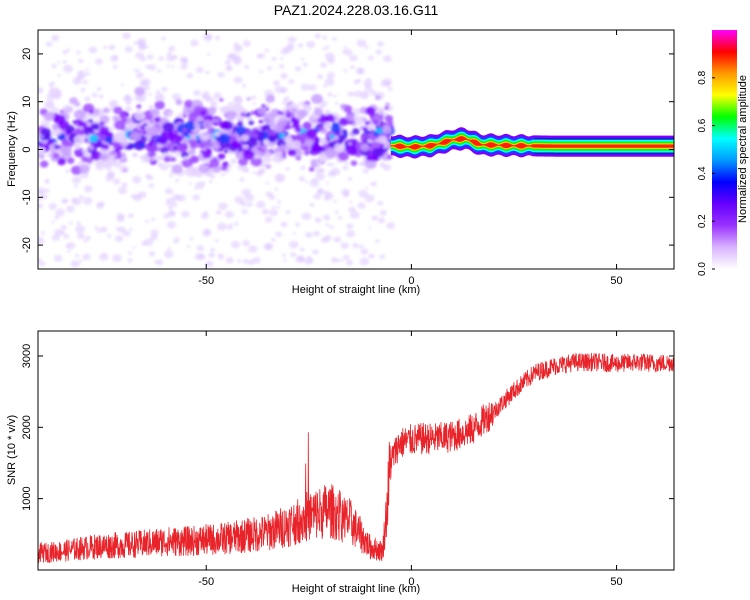 This screenshot has height=600, width=750. I want to click on y-tick-label: 10, so click(27, 102).